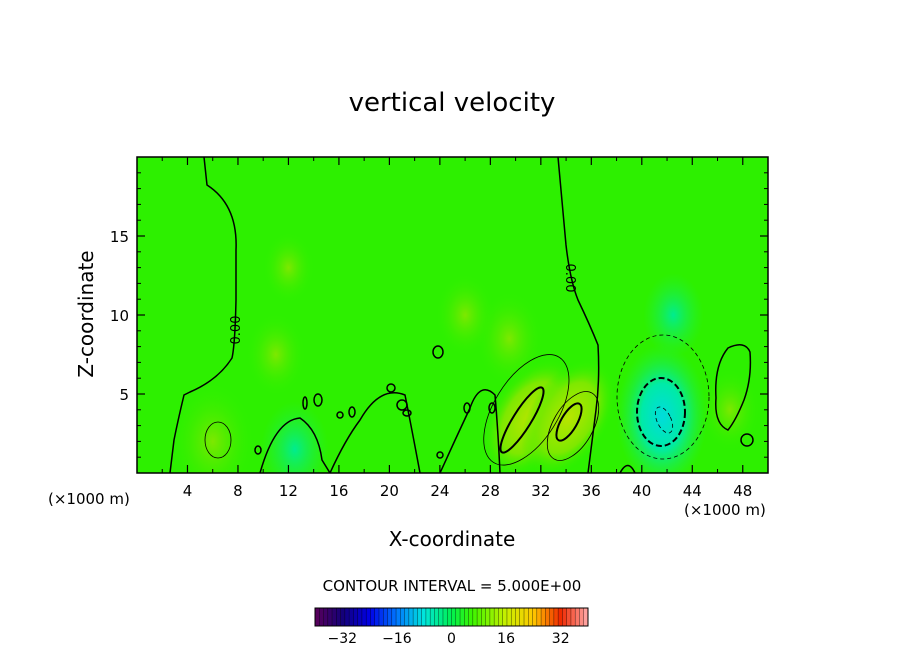 Image resolution: width=904 pixels, height=654 pixels. What do you see at coordinates (692, 491) in the screenshot?
I see `x-tick-label: 44` at bounding box center [692, 491].